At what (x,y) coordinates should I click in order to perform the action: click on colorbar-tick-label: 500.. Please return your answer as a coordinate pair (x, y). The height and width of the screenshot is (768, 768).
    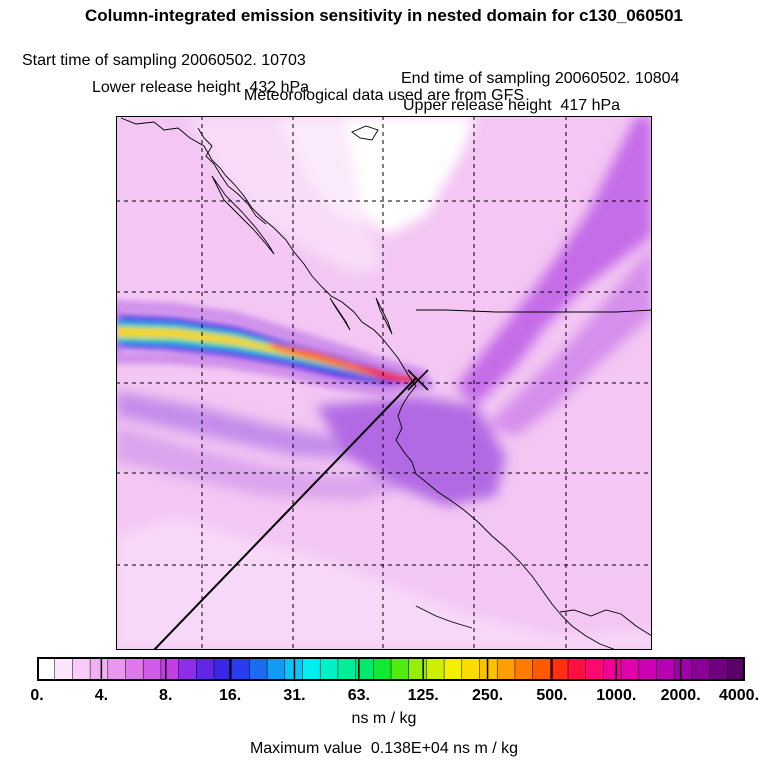
    Looking at the image, I should click on (552, 695).